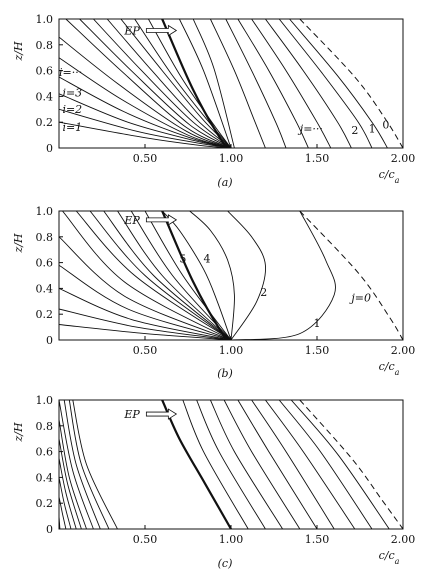 The image size is (435, 572). I want to click on annotation-label: i=···, so click(70, 72).